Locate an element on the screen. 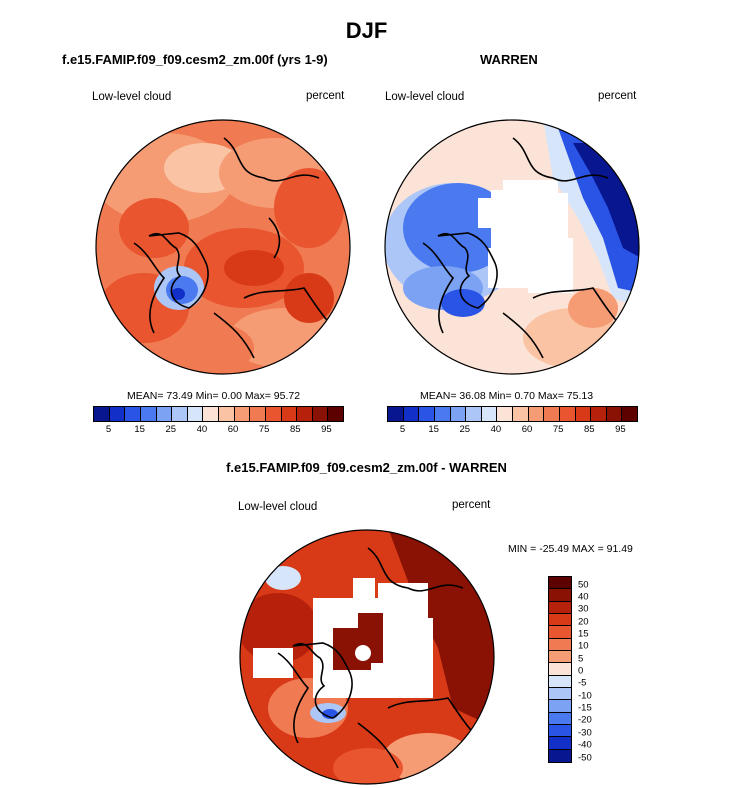 This screenshot has height=788, width=733. colorbar-tick-label: 0 is located at coordinates (581, 671).